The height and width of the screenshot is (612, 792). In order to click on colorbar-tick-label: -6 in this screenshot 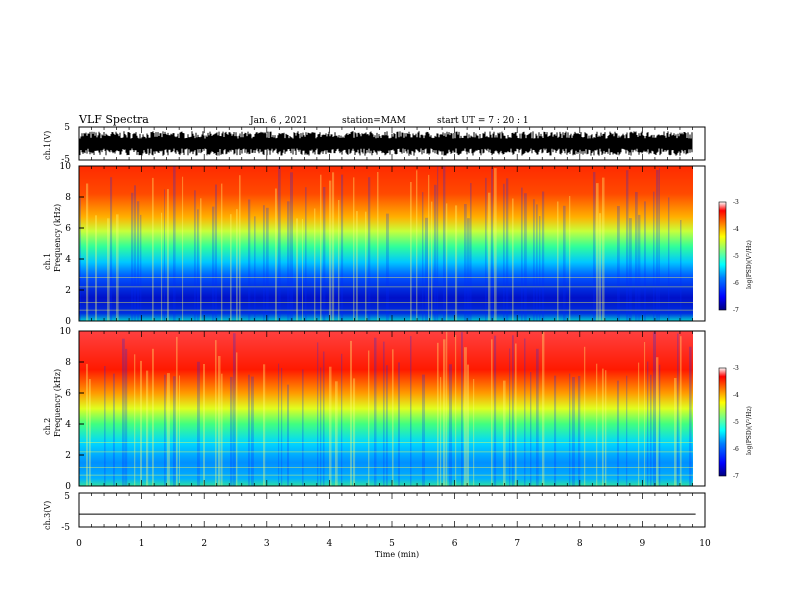, I will do `click(736, 283)`.